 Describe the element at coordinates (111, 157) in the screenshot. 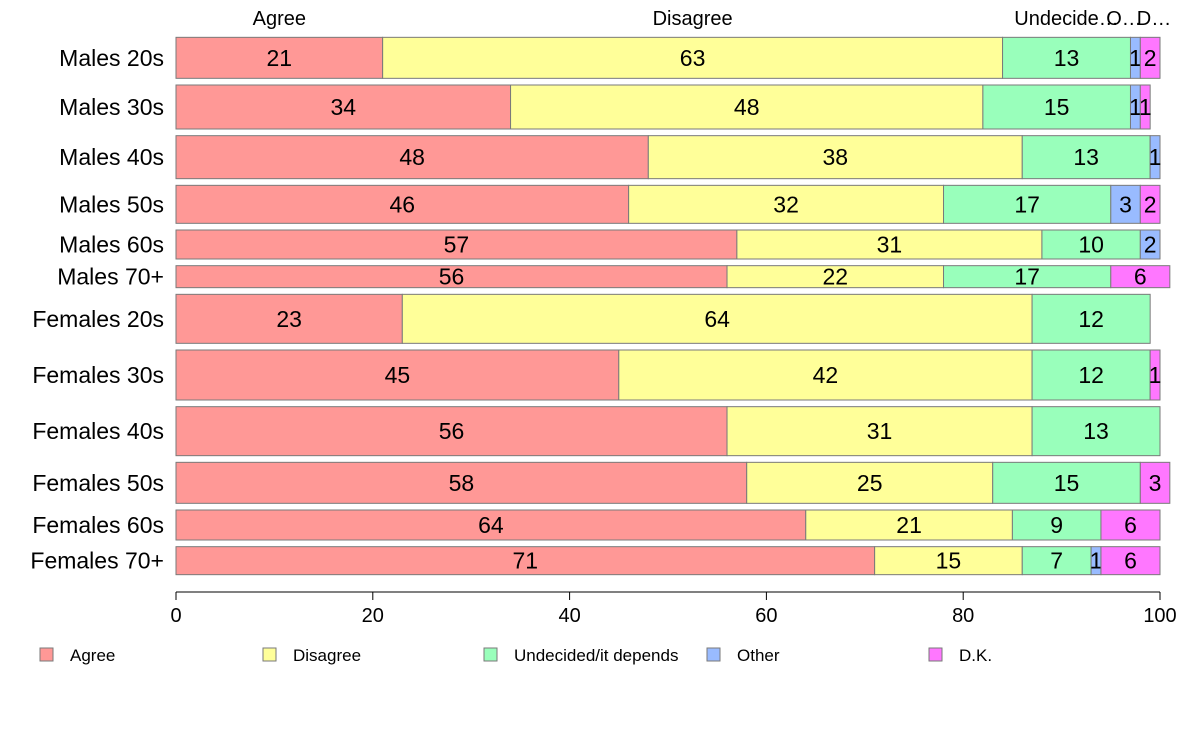

I see `category-label: Males 40s` at that location.